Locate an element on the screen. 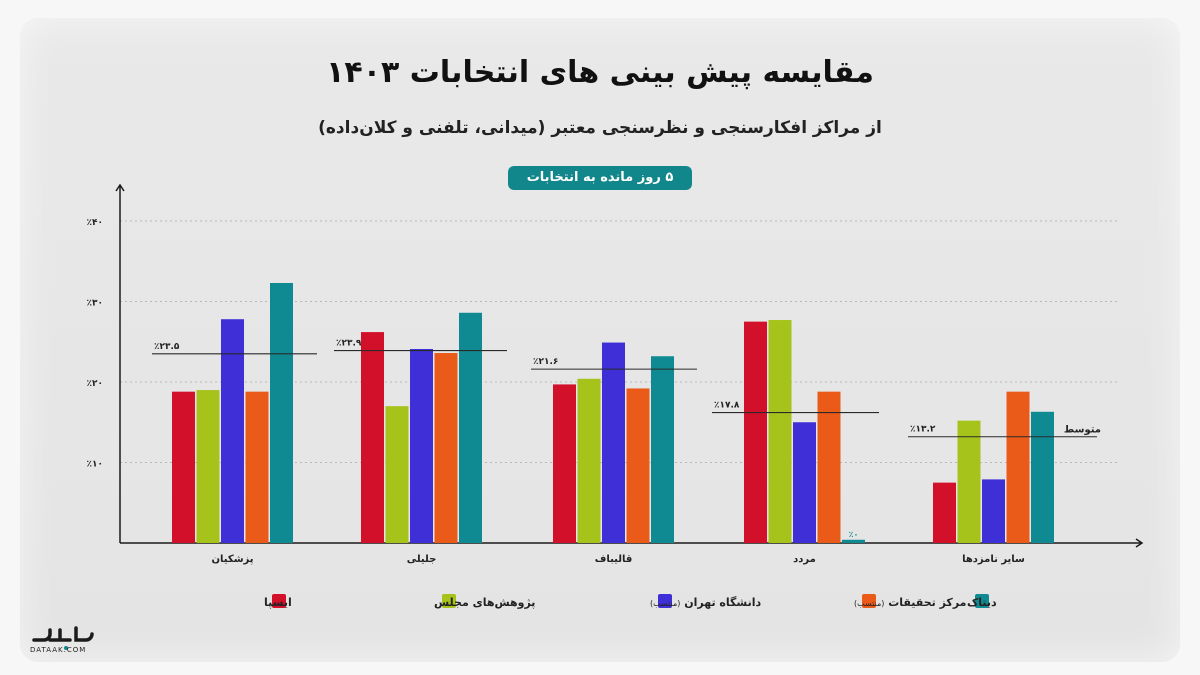 Image resolution: width=1200 pixels, height=675 pixels. average-label: ٪۲۳.۹ is located at coordinates (349, 344).